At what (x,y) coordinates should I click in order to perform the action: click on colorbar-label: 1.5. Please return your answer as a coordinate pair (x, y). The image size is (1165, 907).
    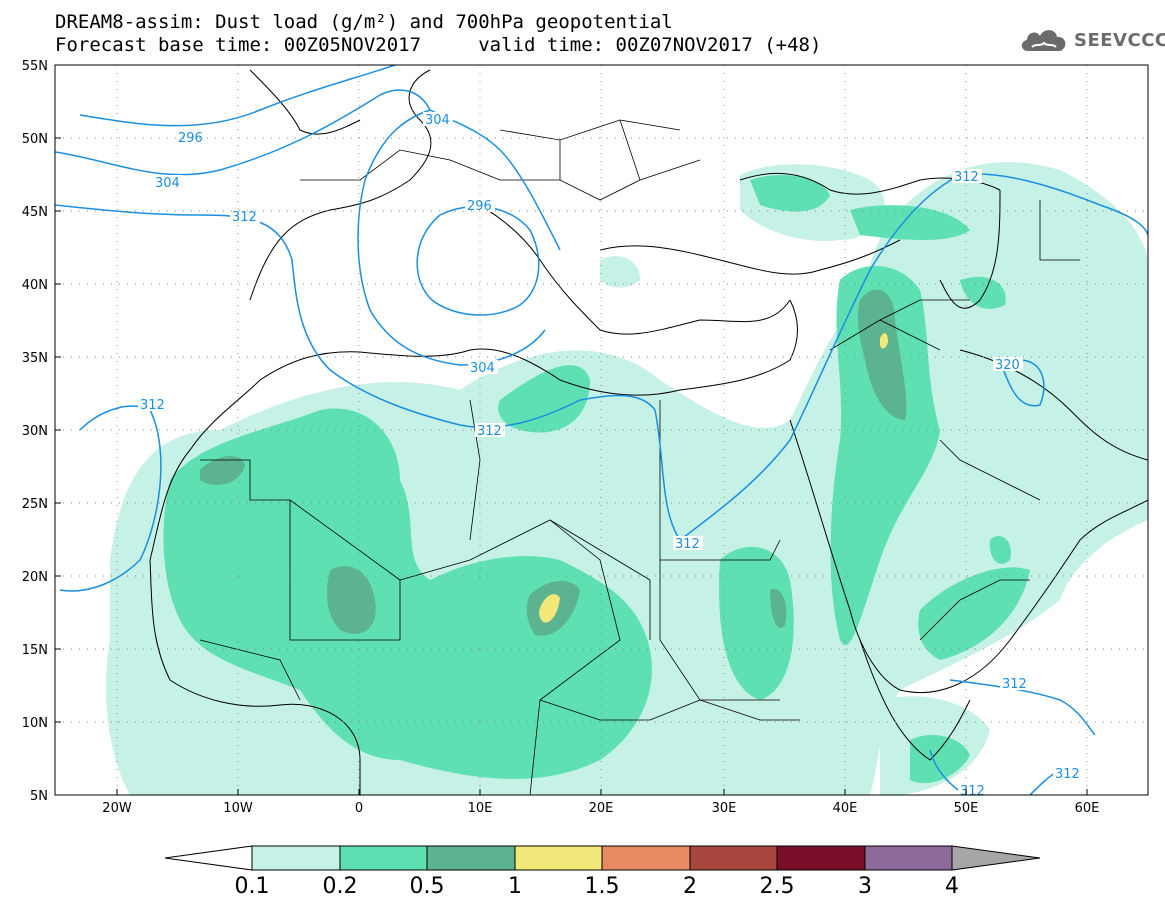
    Looking at the image, I should click on (602, 886).